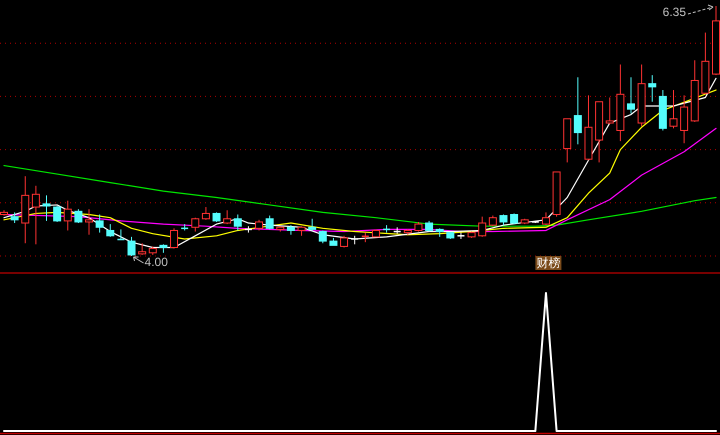  What do you see at coordinates (674, 12) in the screenshot?
I see `annotation: 6.35` at bounding box center [674, 12].